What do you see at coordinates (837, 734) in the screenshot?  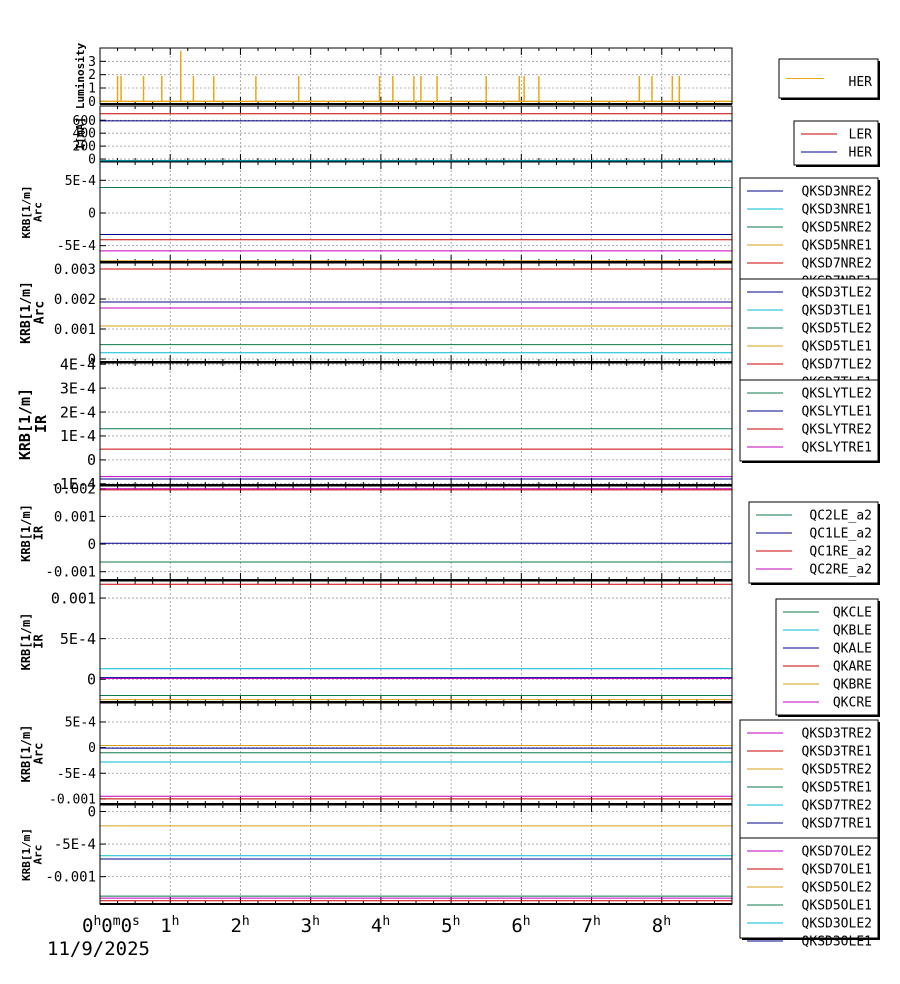 I see `legend-label: QKSD3TRE2` at bounding box center [837, 734].